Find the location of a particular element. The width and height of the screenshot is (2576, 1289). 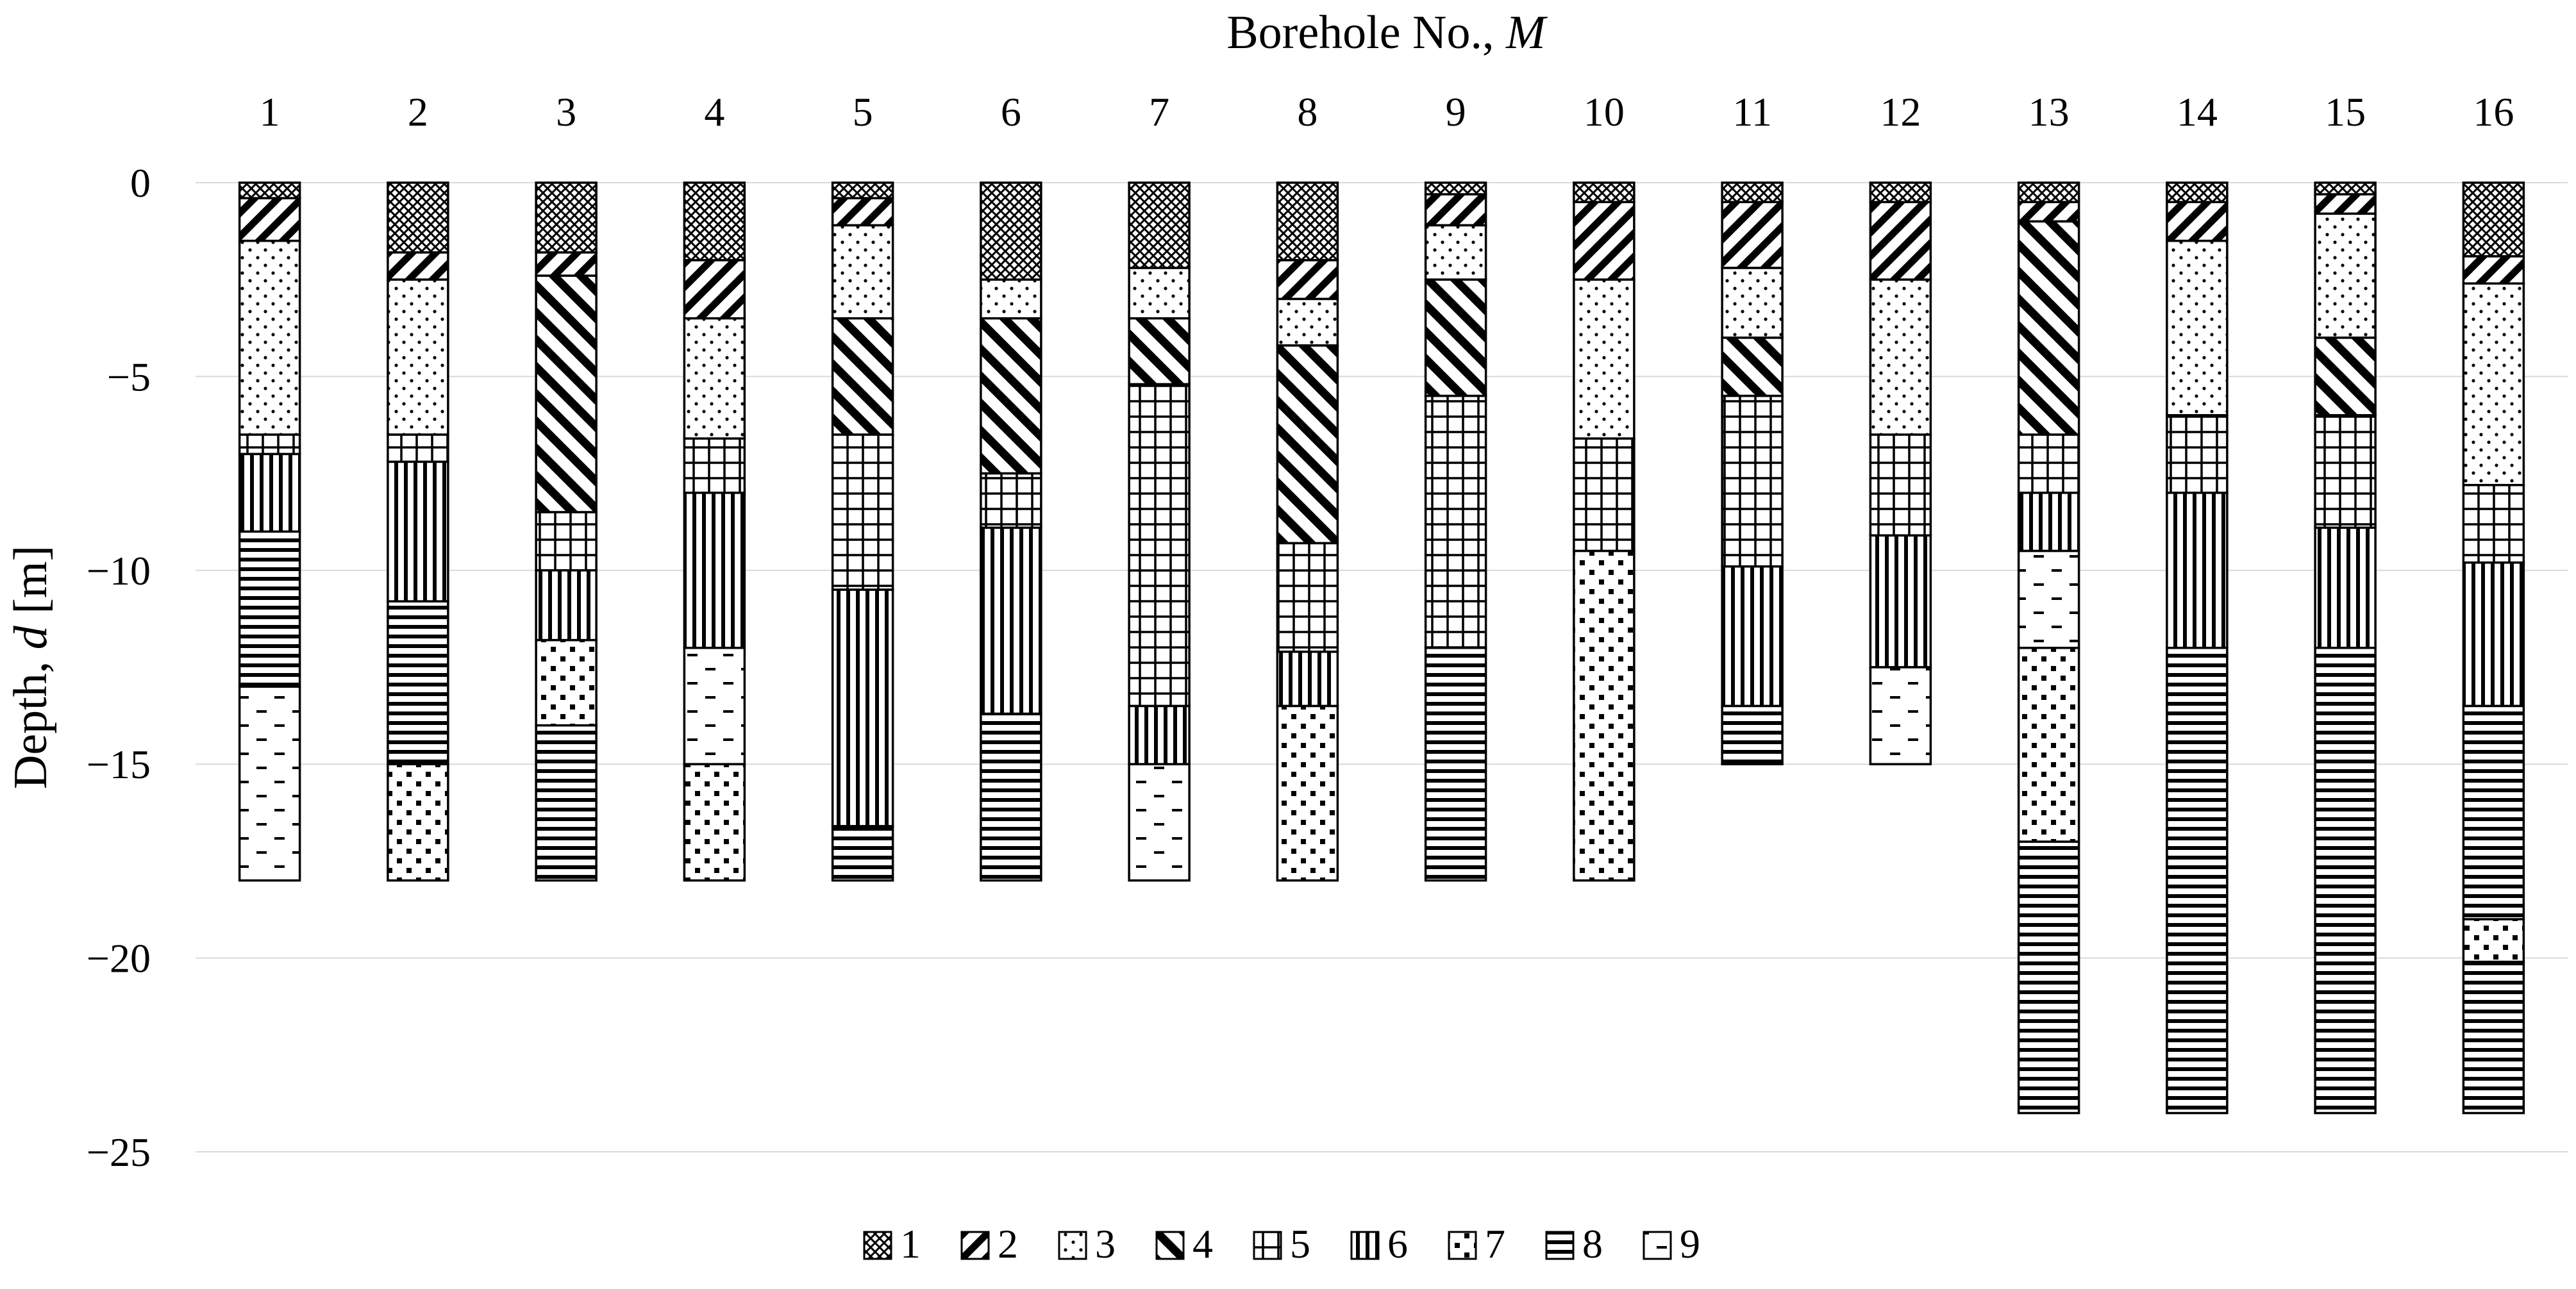

borehole-label: 3 is located at coordinates (566, 112).